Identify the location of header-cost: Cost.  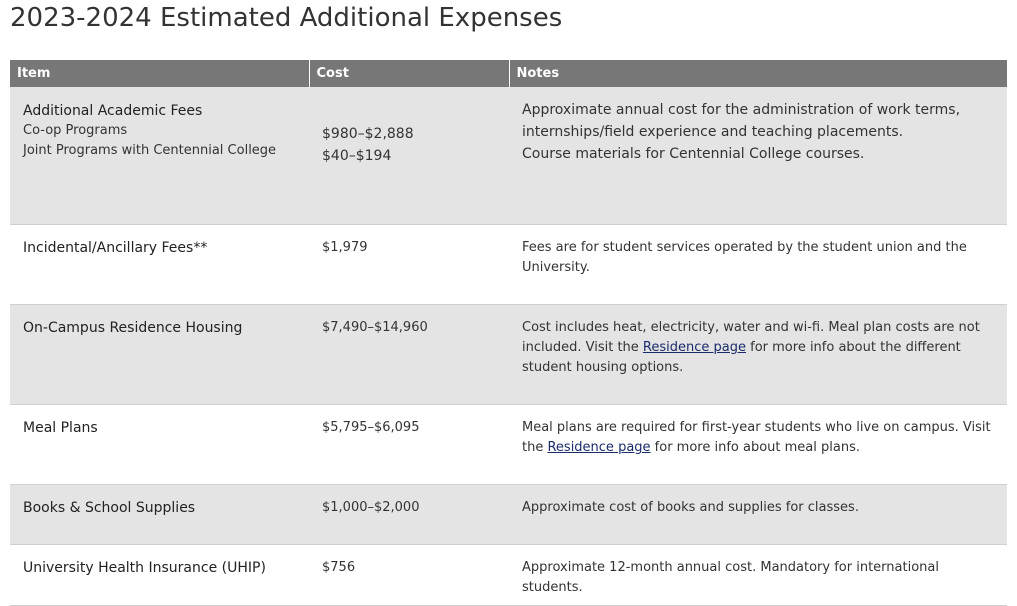
(409, 73).